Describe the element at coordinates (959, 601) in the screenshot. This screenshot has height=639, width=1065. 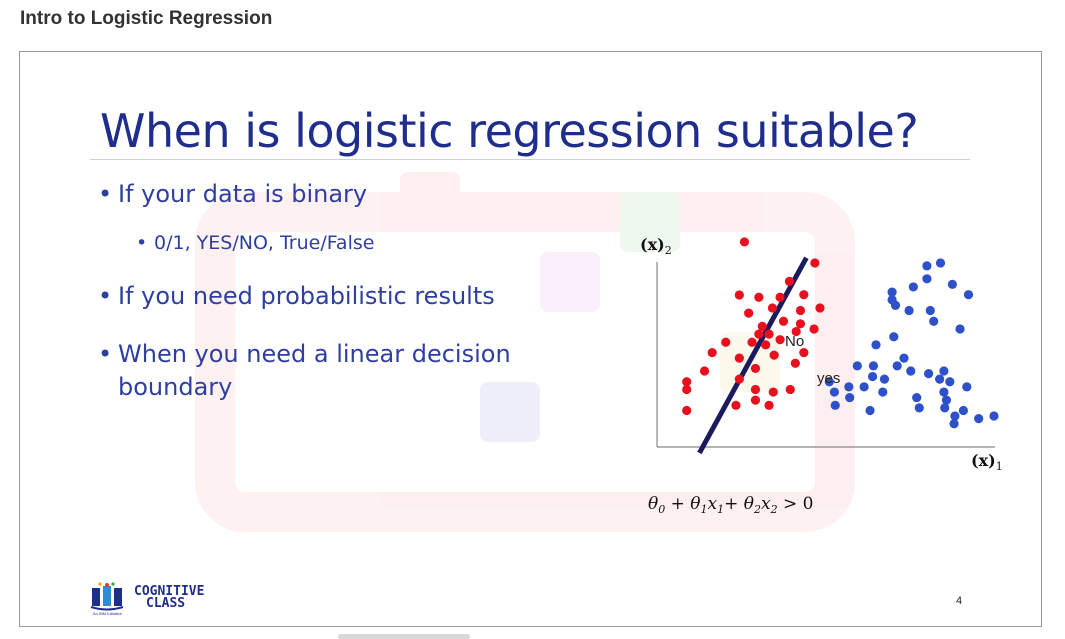
I see `slide-number: 4` at that location.